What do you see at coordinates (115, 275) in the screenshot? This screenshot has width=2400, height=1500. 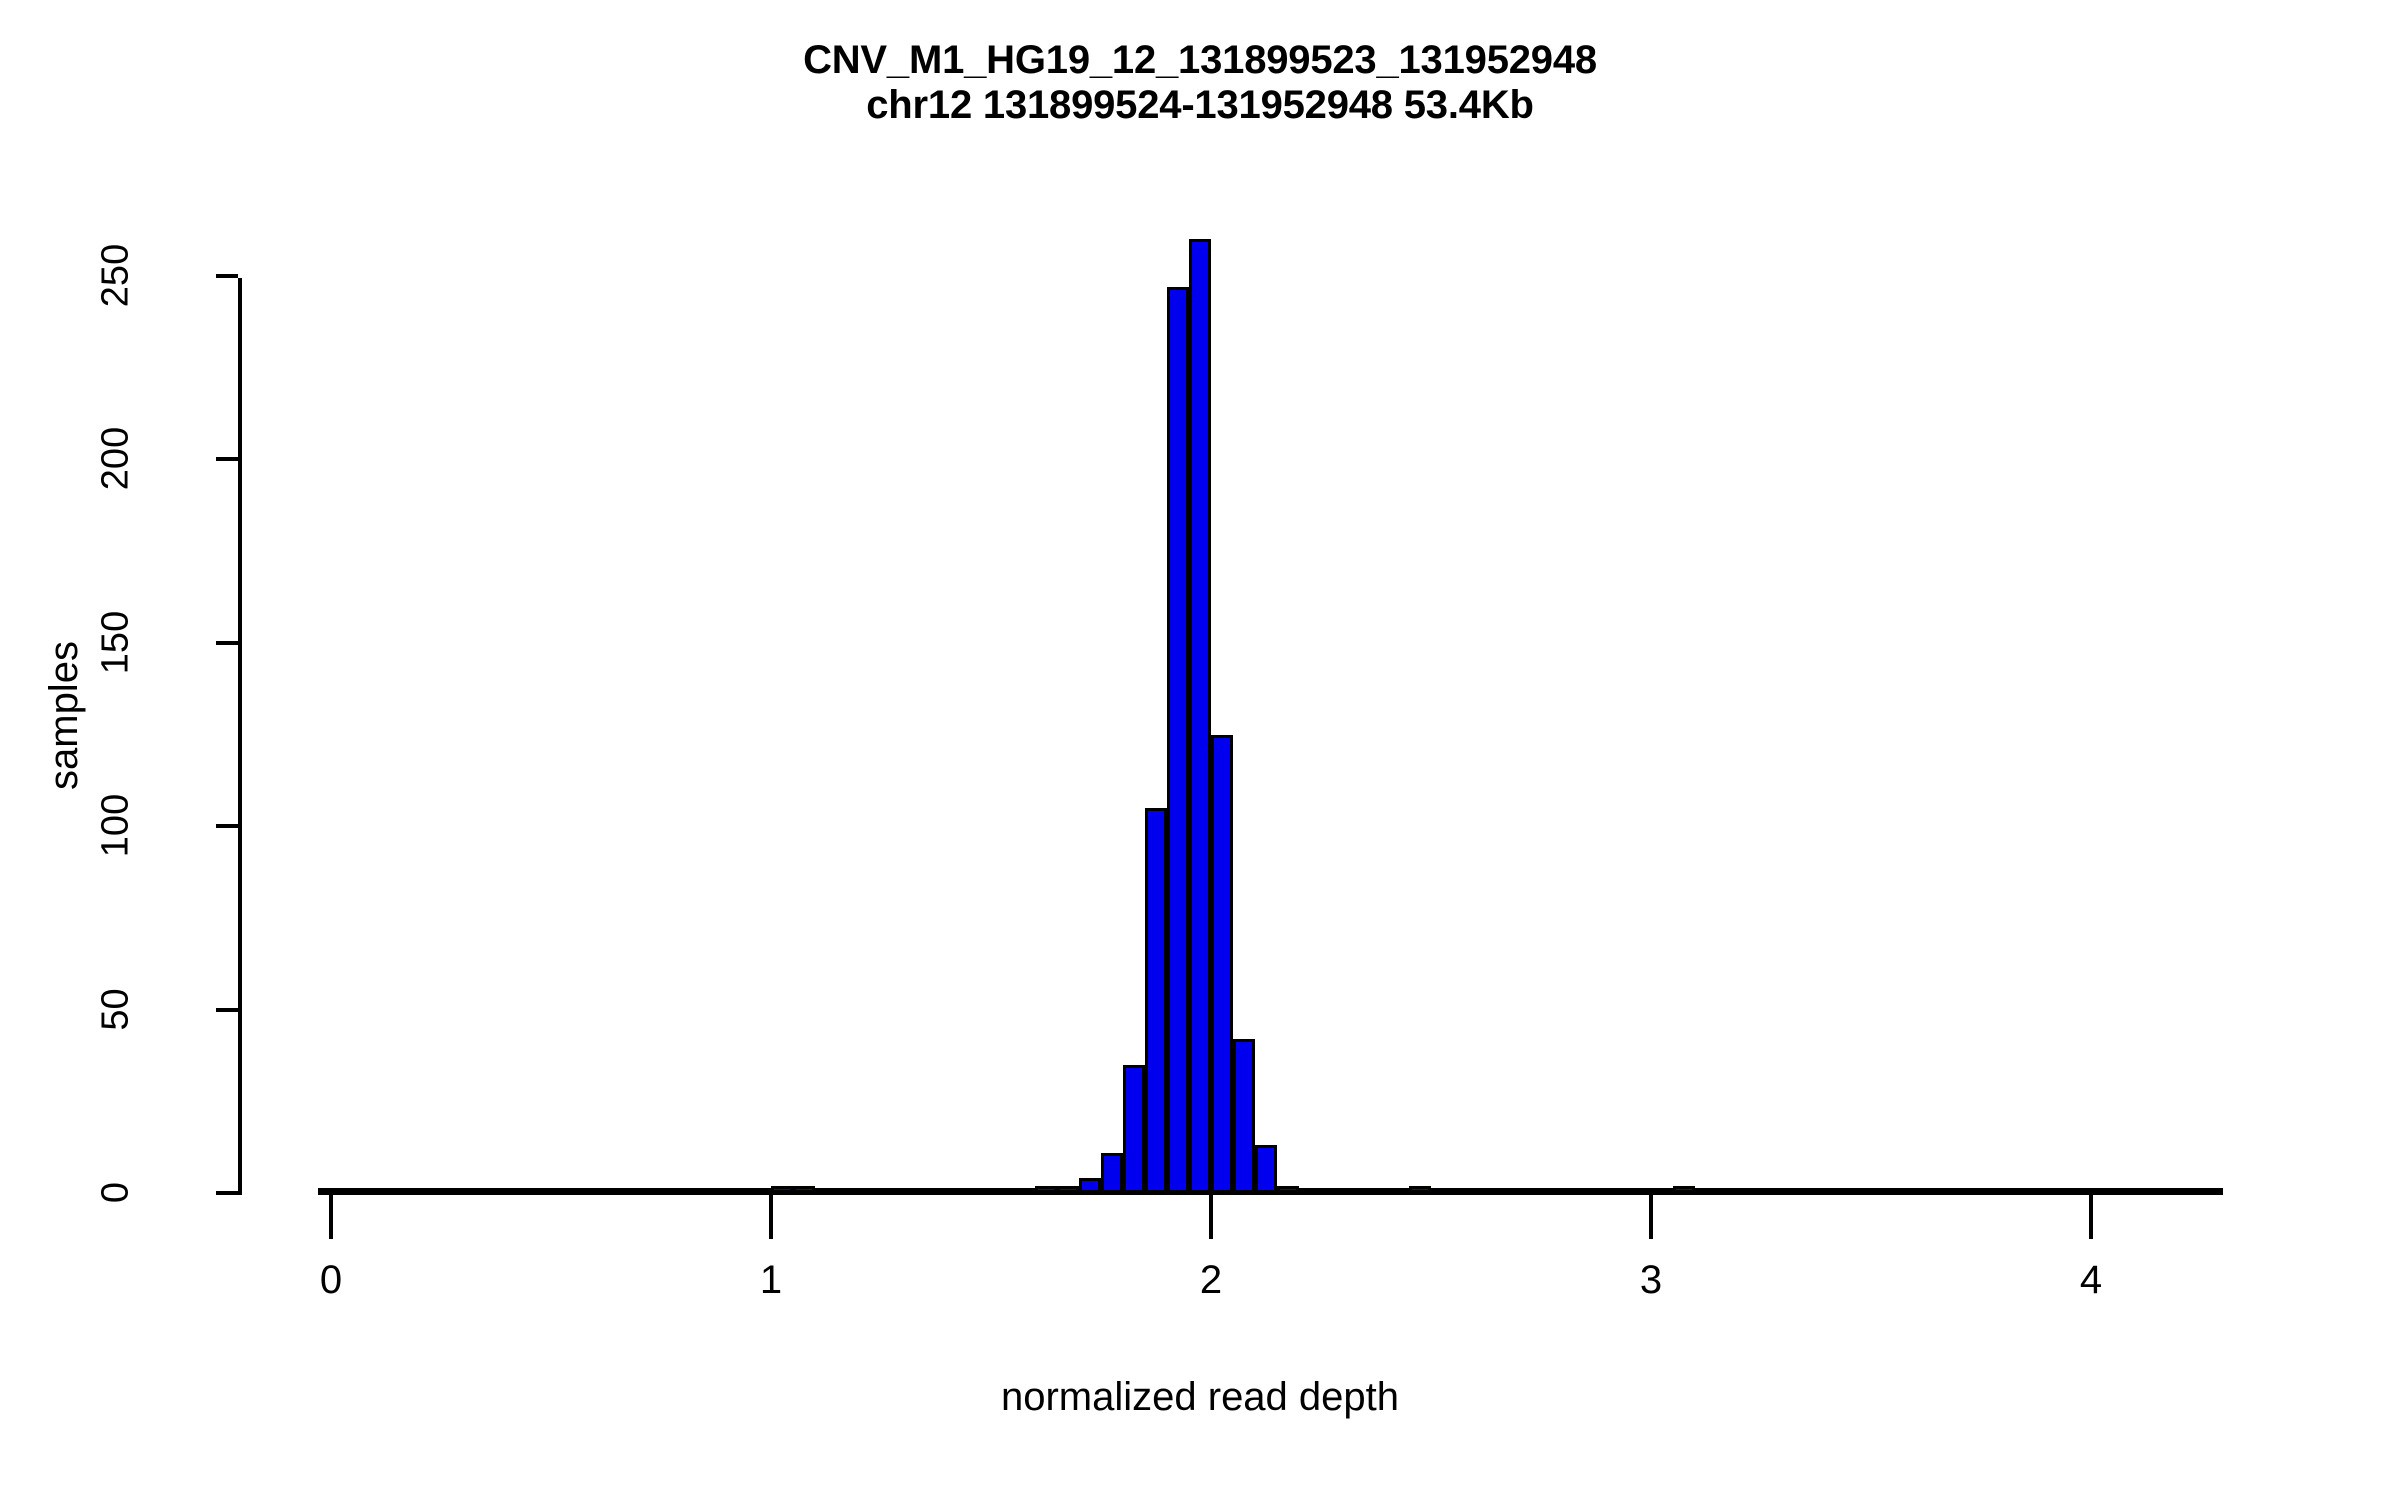 I see `y-axis-tick-label: 250` at bounding box center [115, 275].